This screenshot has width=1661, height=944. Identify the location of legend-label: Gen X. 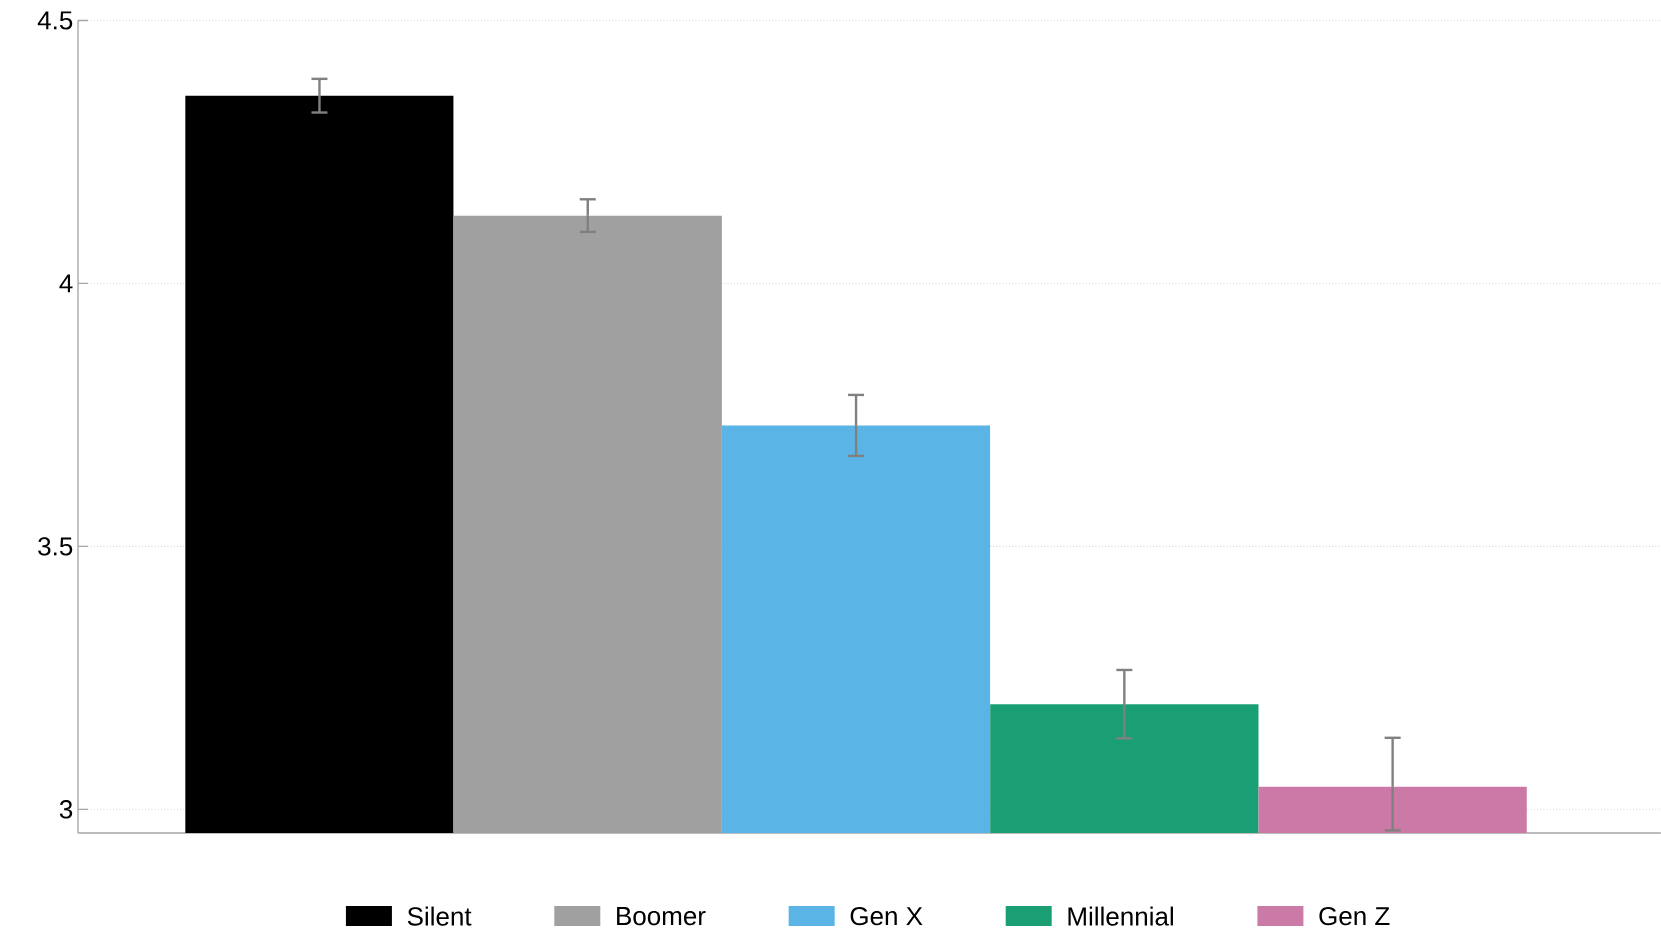
(886, 916).